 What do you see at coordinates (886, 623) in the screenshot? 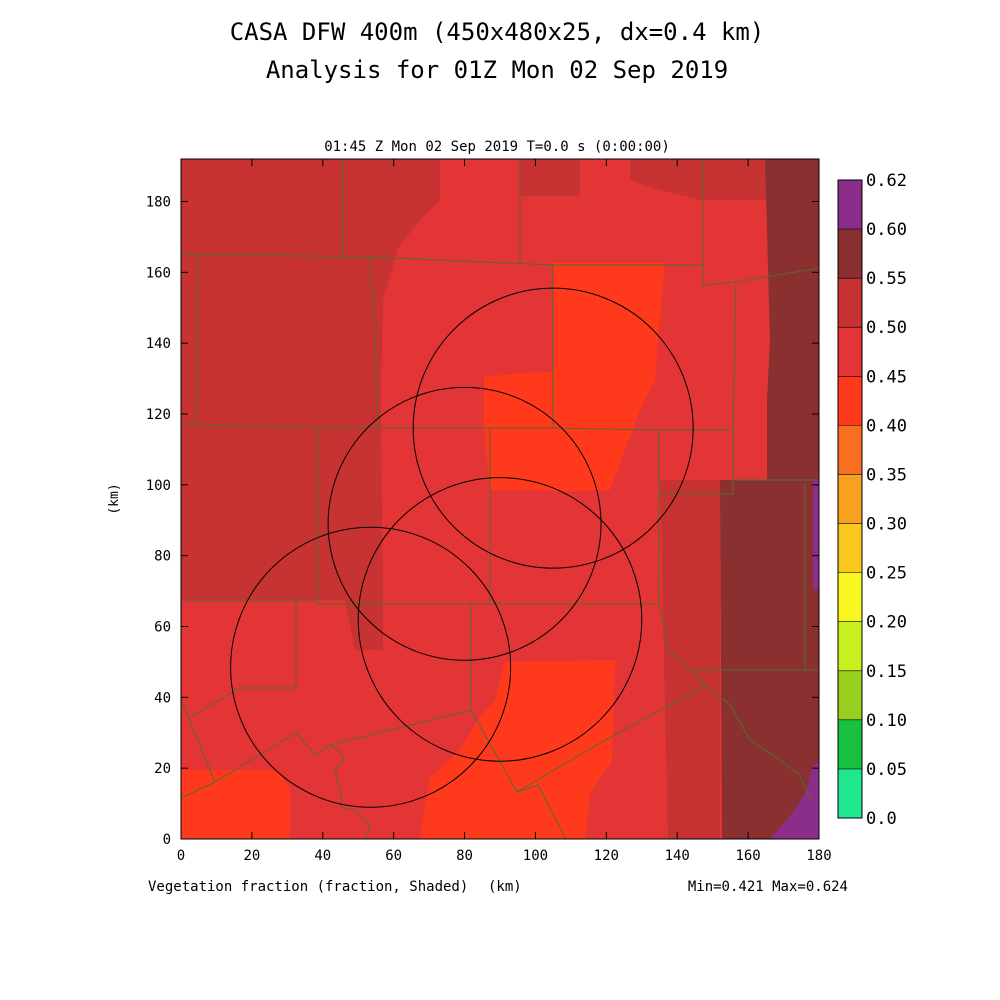
I see `colorbar-tick-label: 0.20` at bounding box center [886, 623].